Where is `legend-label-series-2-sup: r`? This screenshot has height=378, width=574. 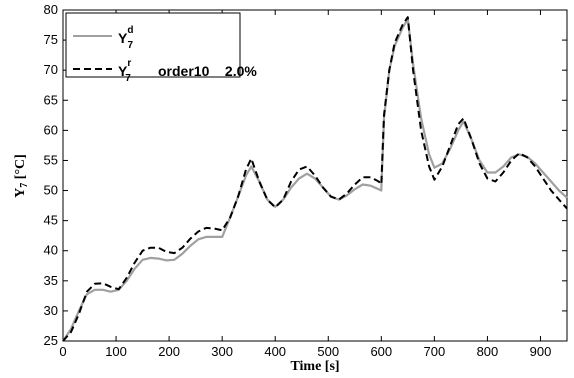
legend-label-series-2-sup: r is located at coordinates (129, 63).